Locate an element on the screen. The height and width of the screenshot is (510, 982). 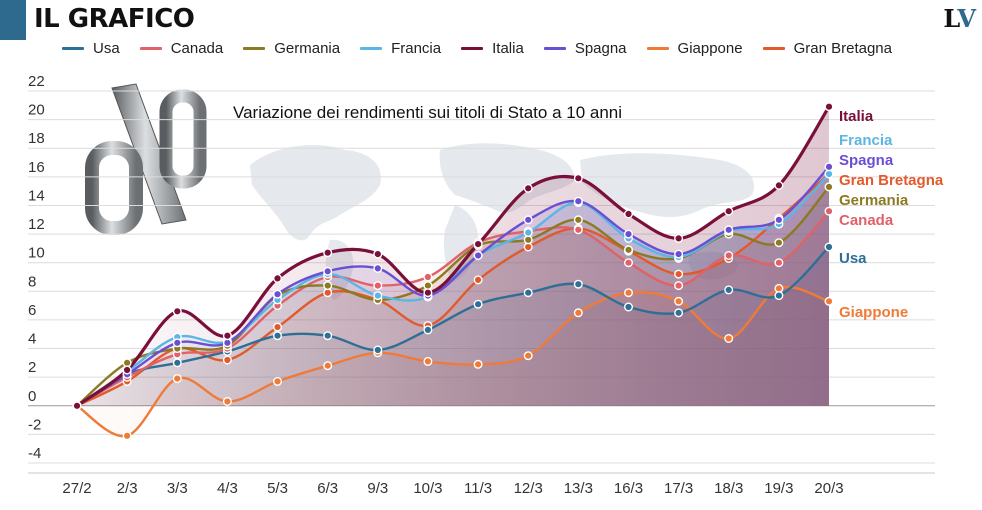
end-label-germania: Germania is located at coordinates (874, 200).